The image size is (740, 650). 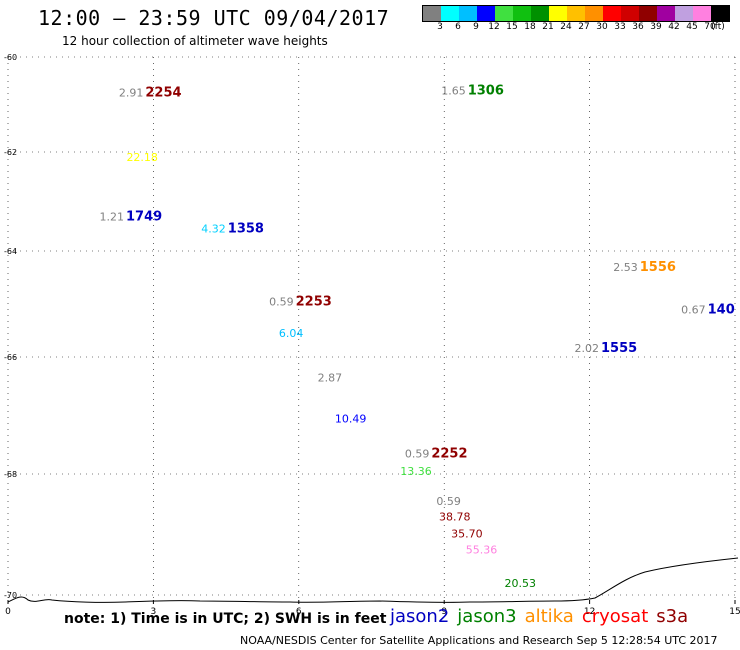 I want to click on lat-tick-label: -70, so click(x=10, y=595).